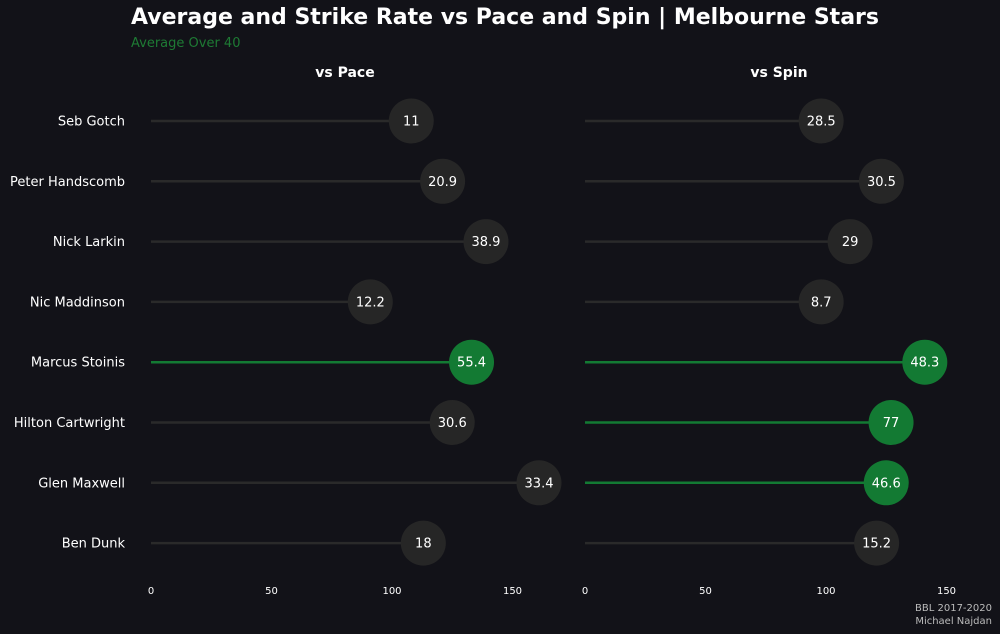 Image resolution: width=1000 pixels, height=634 pixels. I want to click on player-name: Seb Gotch, so click(91, 122).